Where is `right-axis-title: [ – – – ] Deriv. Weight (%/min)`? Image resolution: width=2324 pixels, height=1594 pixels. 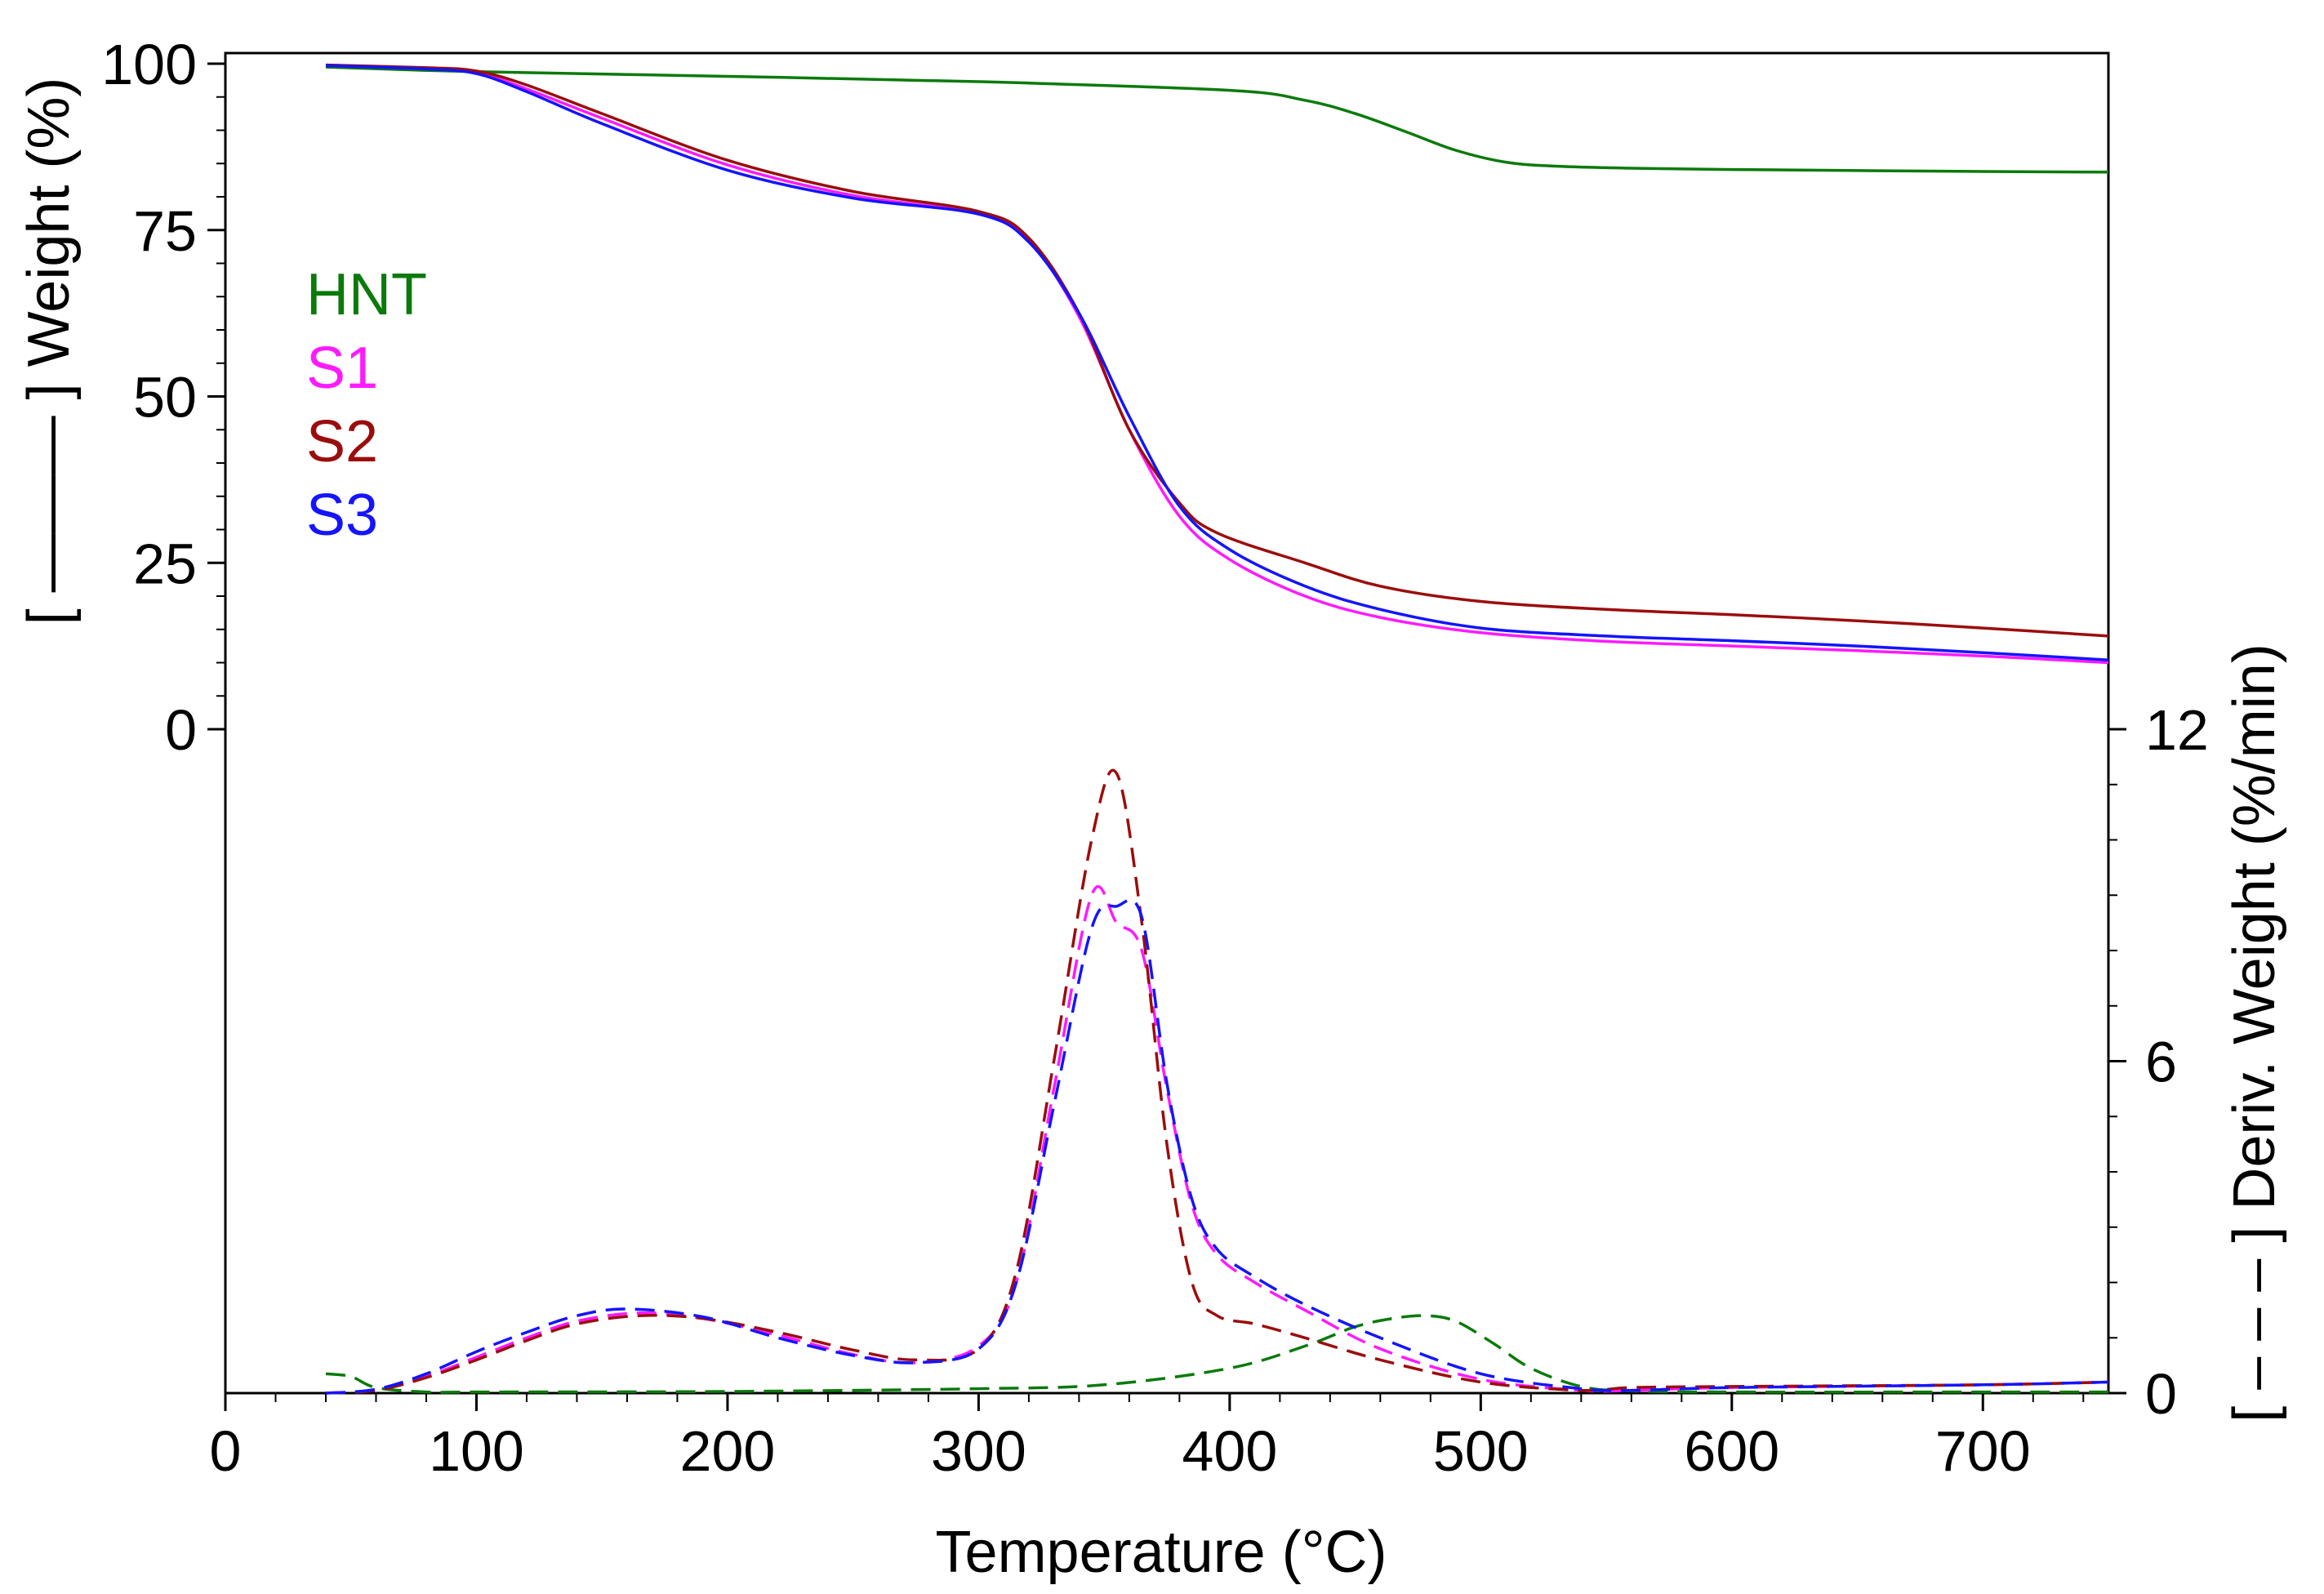
right-axis-title: [ – – – ] Deriv. Weight (%/min) is located at coordinates (2254, 1033).